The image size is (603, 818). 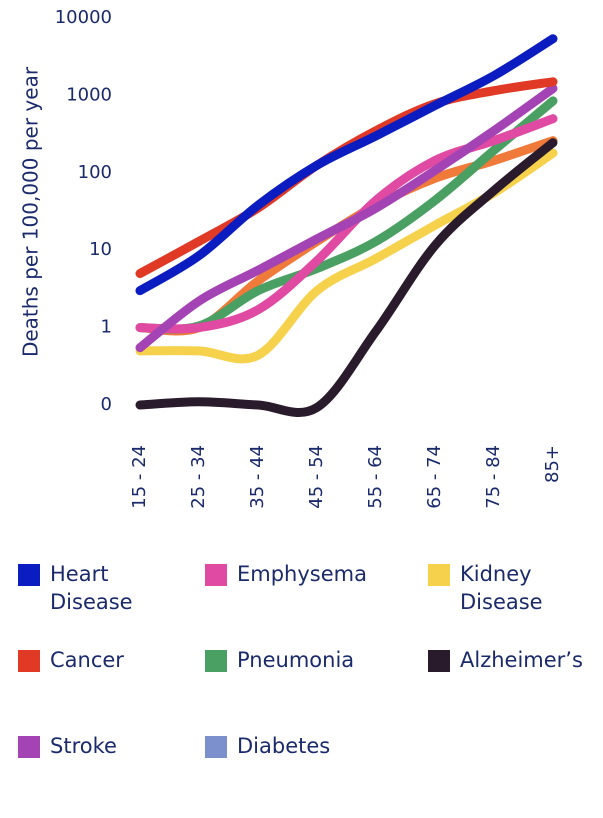 What do you see at coordinates (111, 689) in the screenshot?
I see `legend-item: Cancer` at bounding box center [111, 689].